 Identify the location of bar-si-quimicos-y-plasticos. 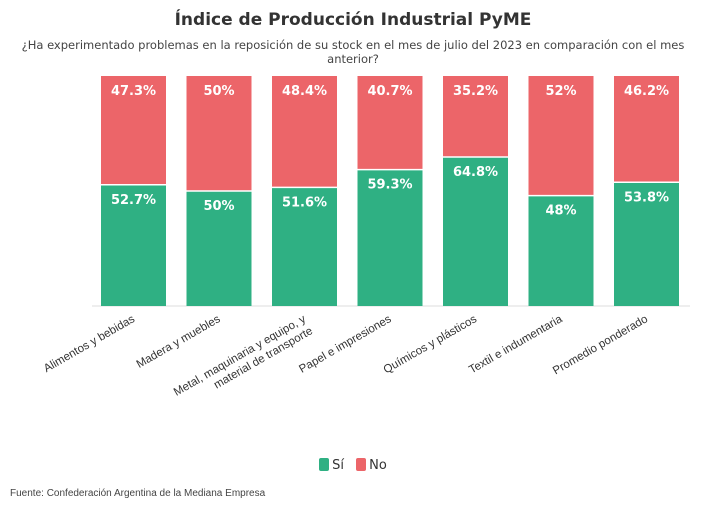
(475, 231).